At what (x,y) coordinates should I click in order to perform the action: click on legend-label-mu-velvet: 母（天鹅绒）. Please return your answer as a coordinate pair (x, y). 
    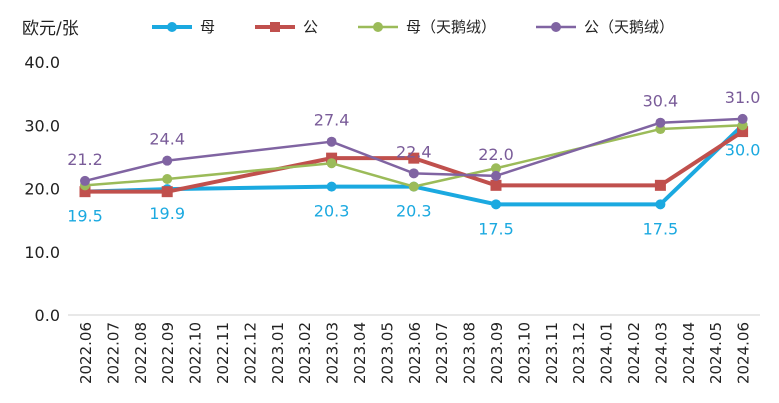
    Looking at the image, I should click on (451, 27).